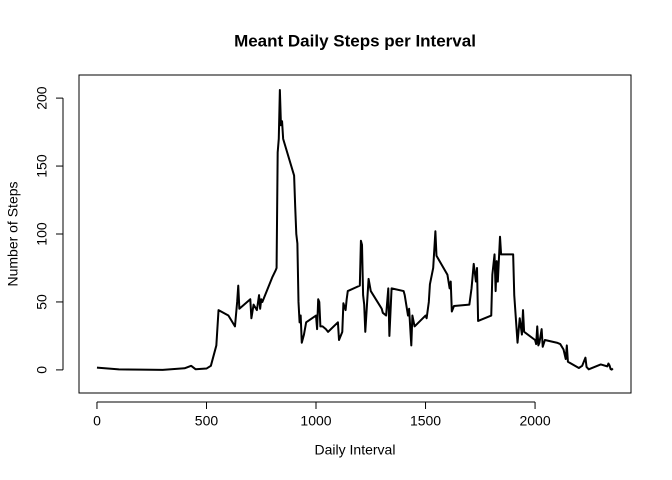  Describe the element at coordinates (42, 234) in the screenshot. I see `y-tick-label: 100` at that location.